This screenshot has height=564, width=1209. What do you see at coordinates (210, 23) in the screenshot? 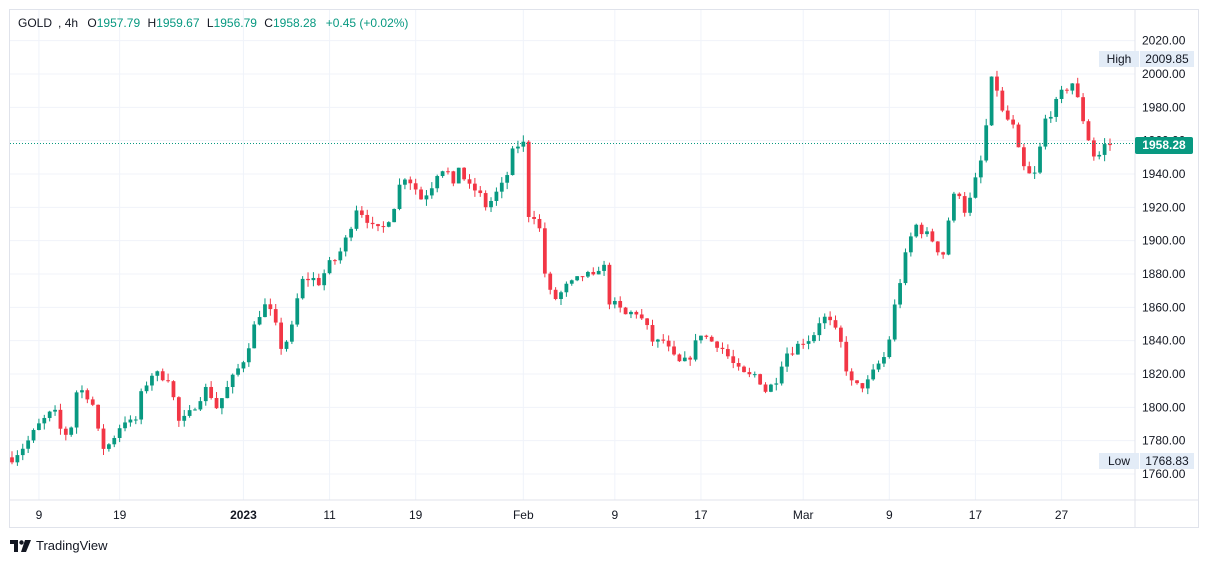
I see `legend-low-label: L` at bounding box center [210, 23].